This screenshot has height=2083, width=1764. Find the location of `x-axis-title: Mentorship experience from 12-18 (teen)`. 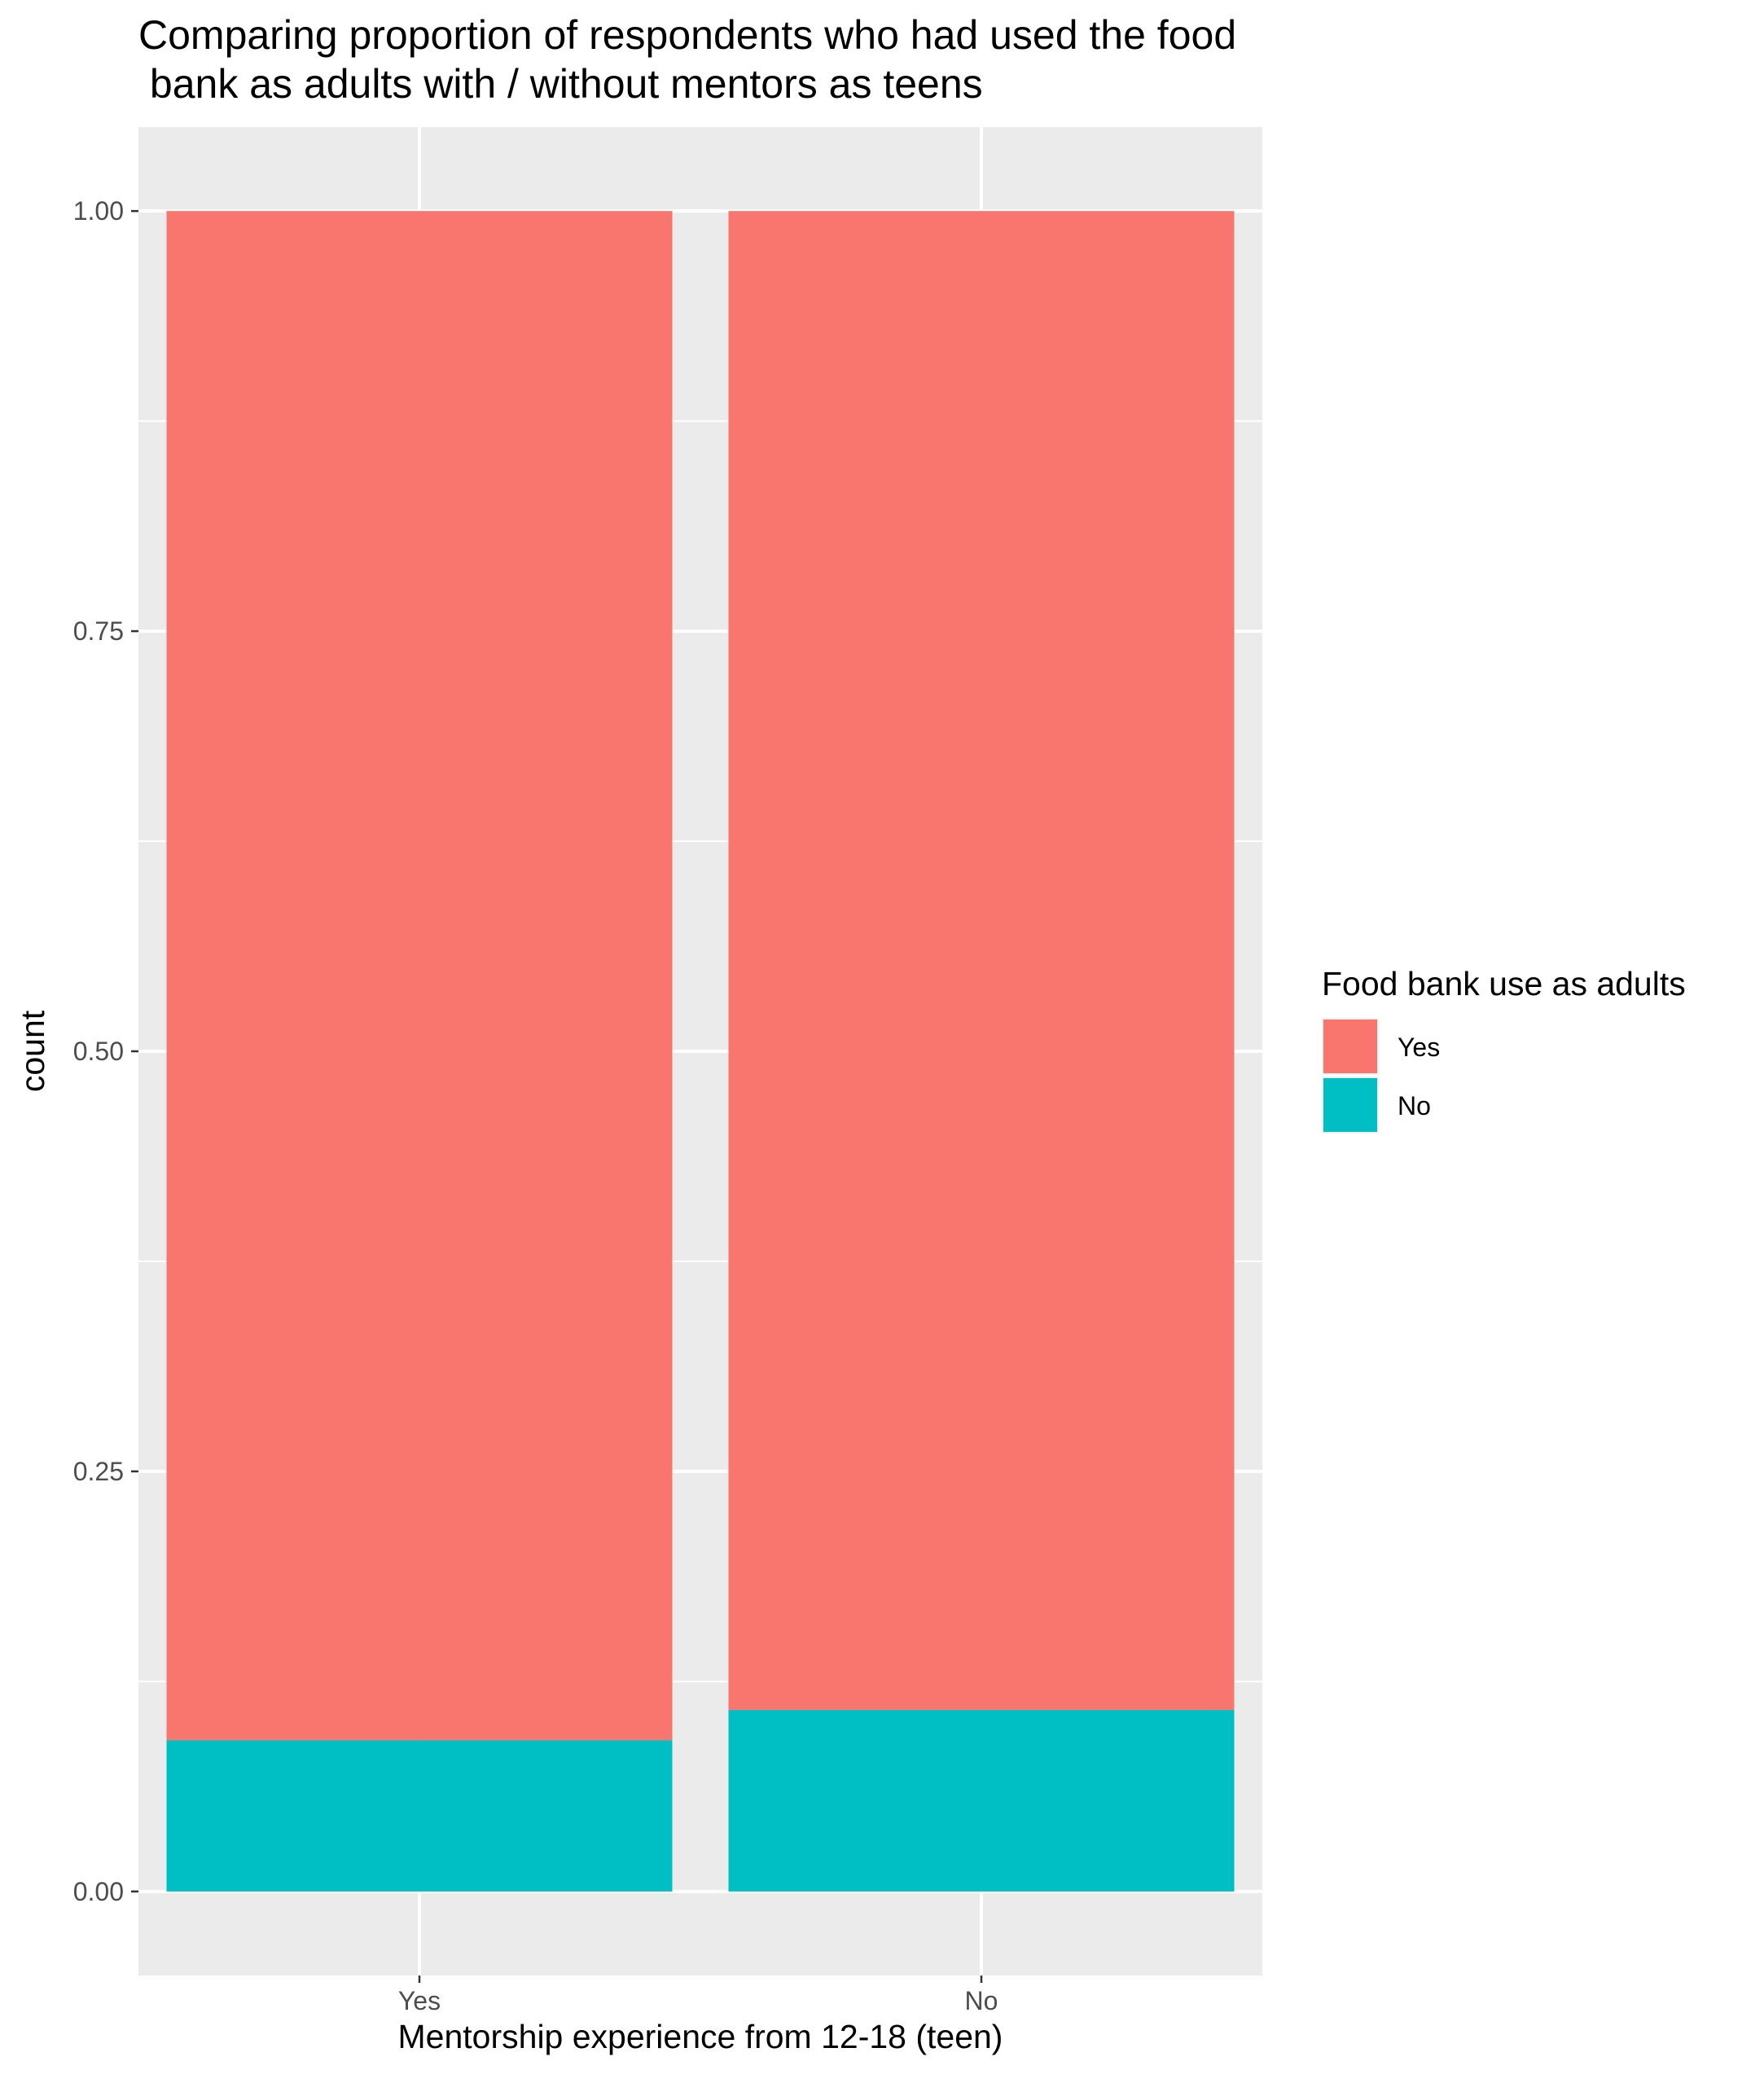

x-axis-title: Mentorship experience from 12-18 (teen) is located at coordinates (700, 2036).